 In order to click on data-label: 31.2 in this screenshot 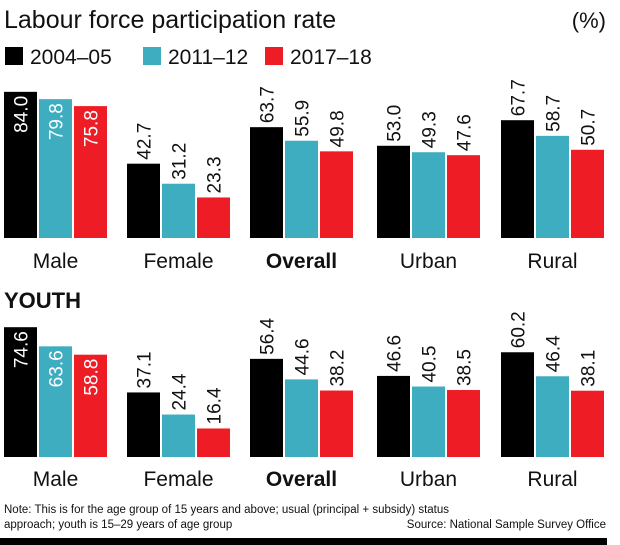, I will do `click(180, 161)`.